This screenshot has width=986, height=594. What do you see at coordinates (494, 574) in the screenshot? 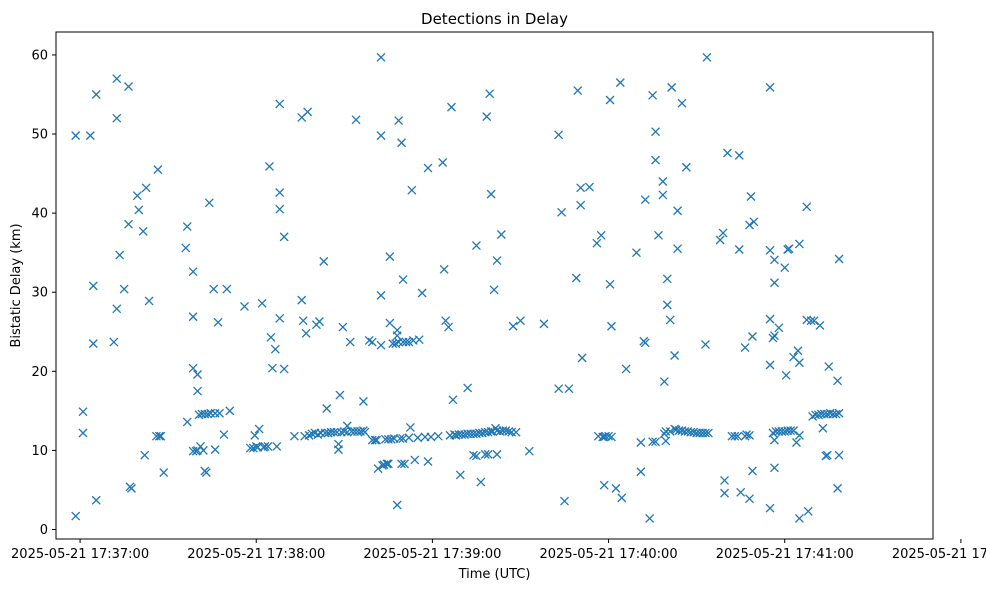
I see `x-axis-label: Time (UTC)` at bounding box center [494, 574].